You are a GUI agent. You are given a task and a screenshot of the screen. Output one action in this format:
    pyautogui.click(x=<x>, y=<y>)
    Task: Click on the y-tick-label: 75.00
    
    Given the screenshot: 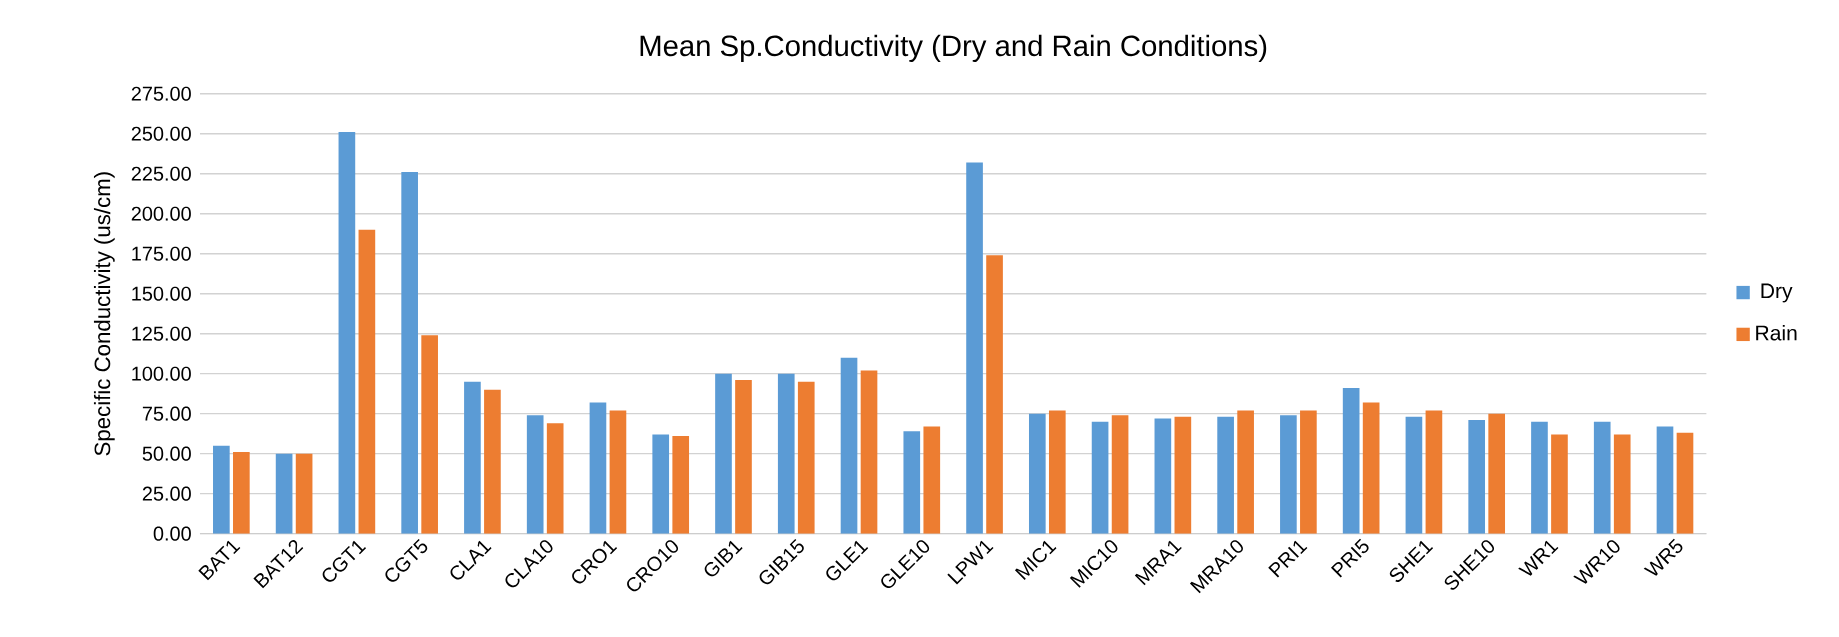 What is the action you would take?
    pyautogui.click(x=166, y=413)
    